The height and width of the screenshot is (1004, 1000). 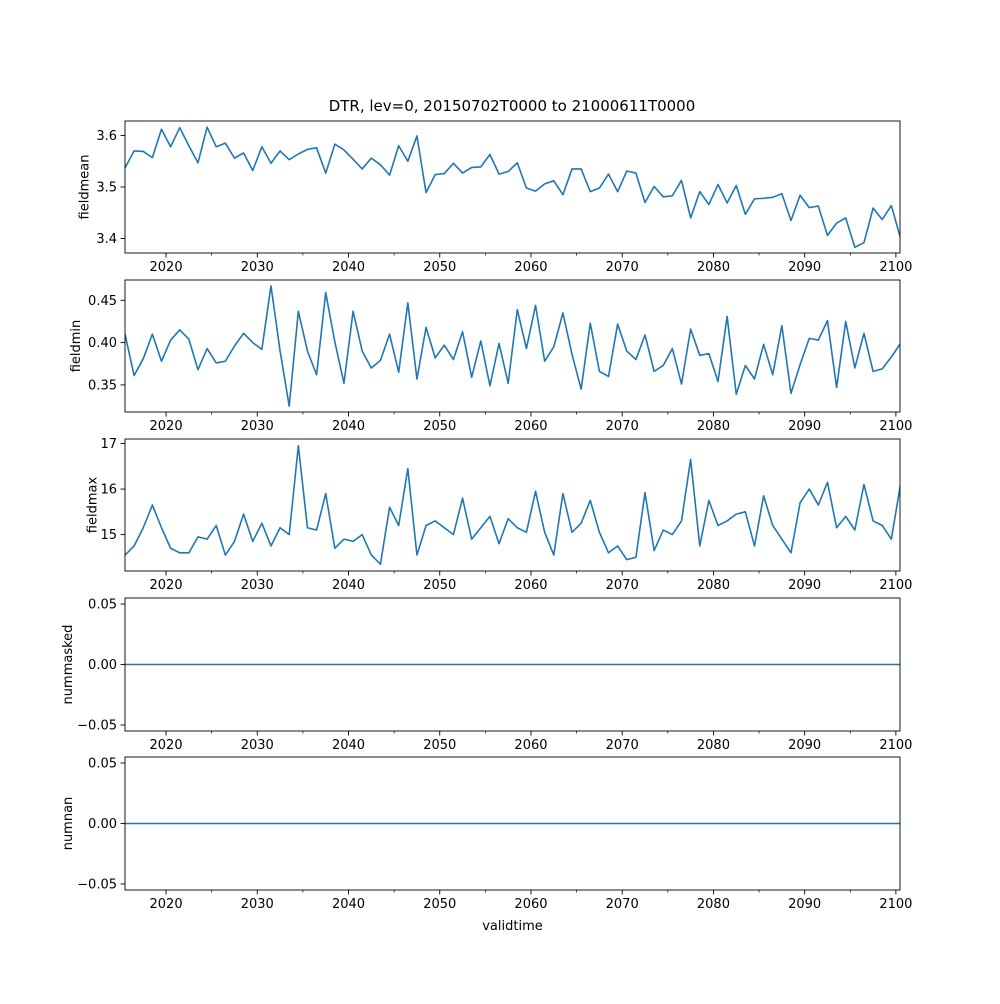 What do you see at coordinates (68, 665) in the screenshot?
I see `y-axis-label: nummasked` at bounding box center [68, 665].